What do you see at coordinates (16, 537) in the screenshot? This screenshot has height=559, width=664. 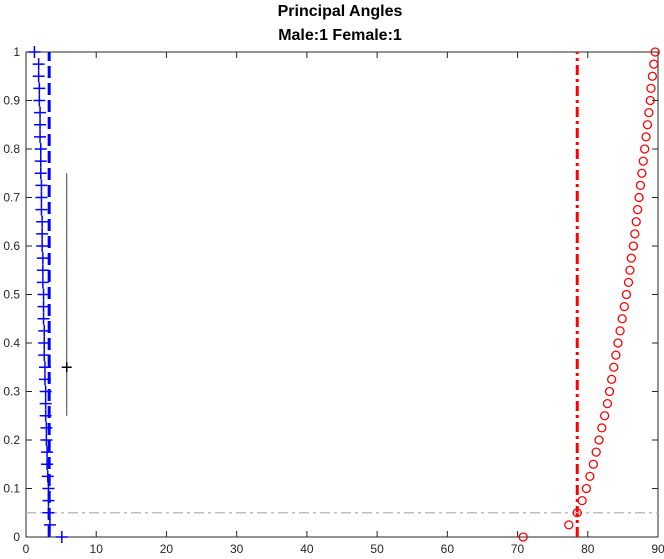 I see `y-tick-label: 0` at bounding box center [16, 537].